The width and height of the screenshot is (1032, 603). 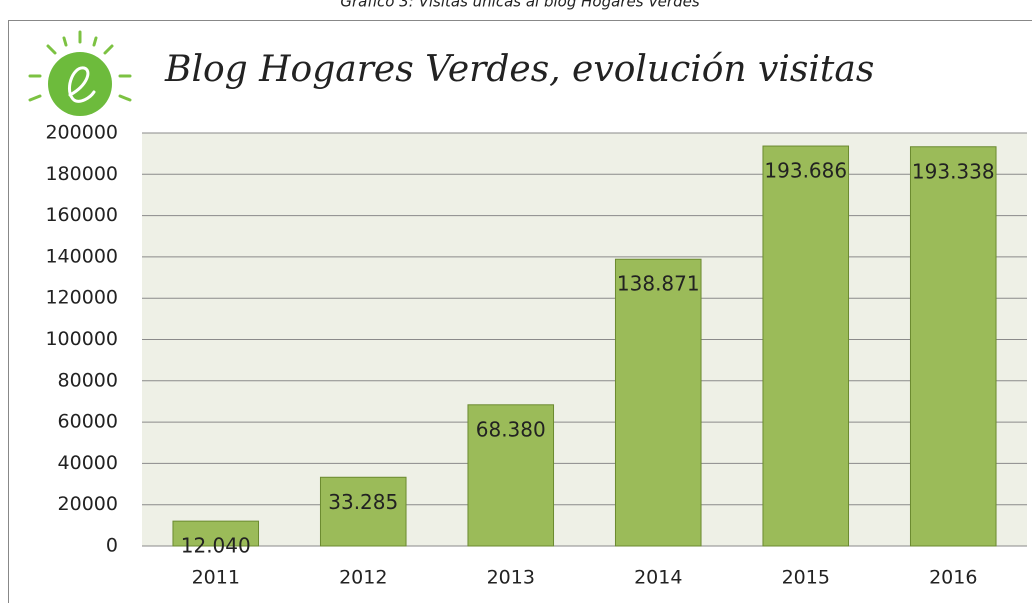 What do you see at coordinates (511, 429) in the screenshot?
I see `data-label: 68.380` at bounding box center [511, 429].